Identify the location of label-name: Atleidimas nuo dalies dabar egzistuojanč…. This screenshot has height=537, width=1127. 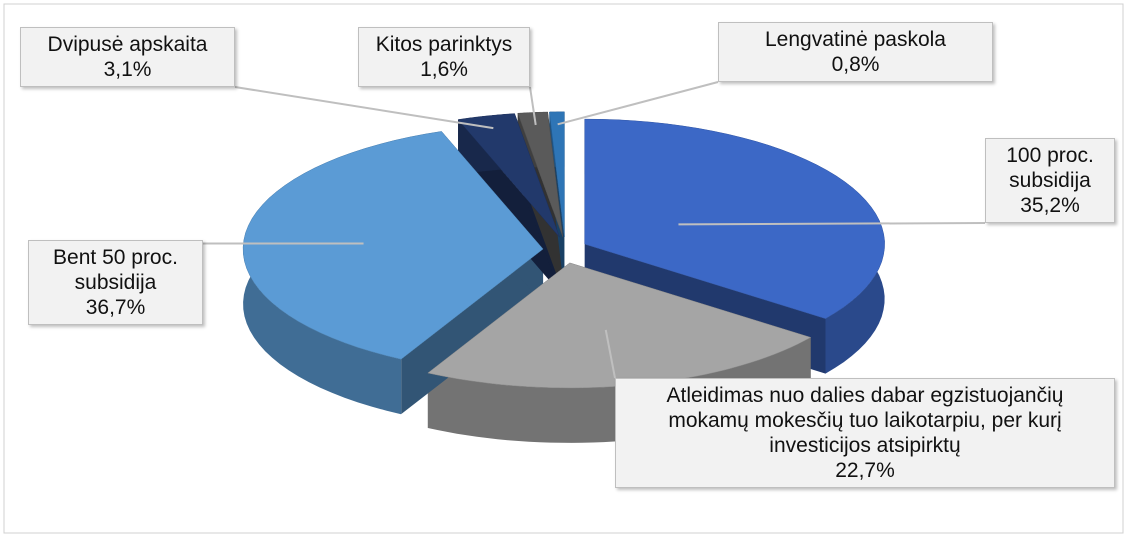
(865, 420).